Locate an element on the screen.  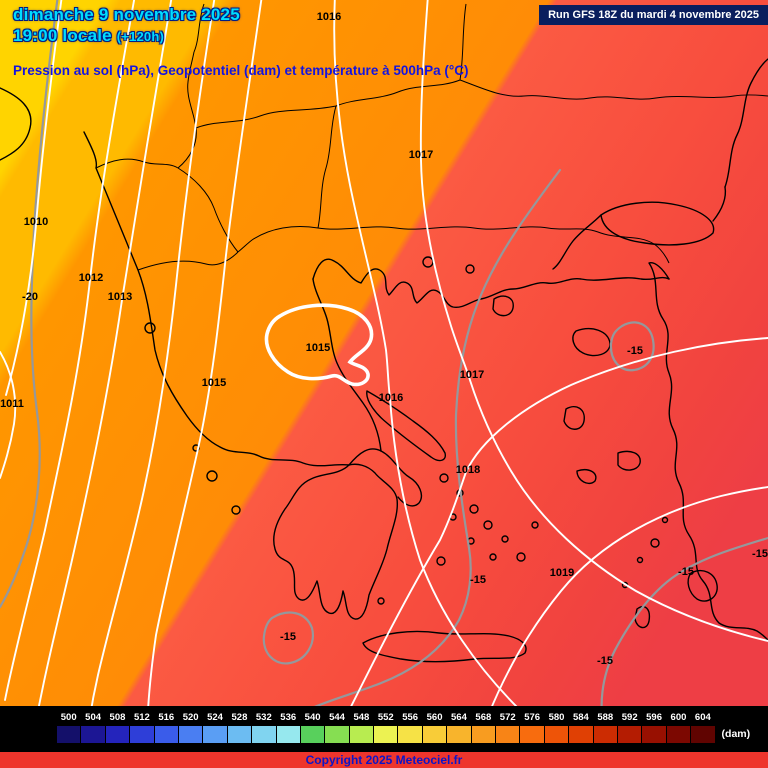
scale-value: 544 is located at coordinates (337, 717).